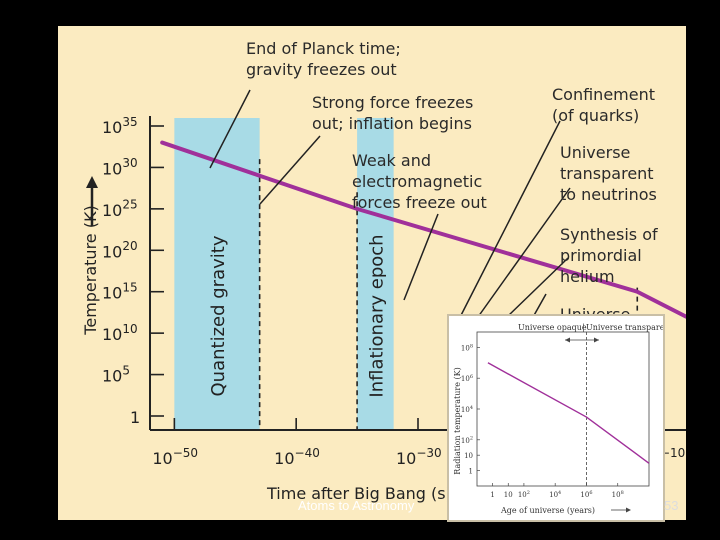 Image resolution: width=720 pixels, height=540 pixels. What do you see at coordinates (120, 126) in the screenshot?
I see `y-tick-label-0: 1035` at bounding box center [120, 126].